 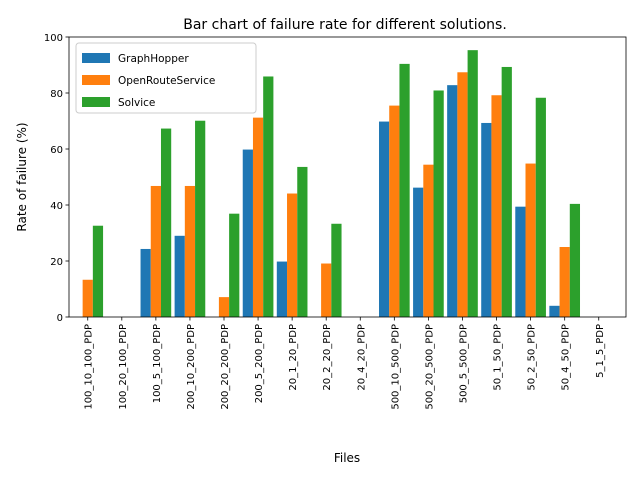 I want to click on legend-label-openrouteservice: OpenRouteService, so click(x=166, y=81).